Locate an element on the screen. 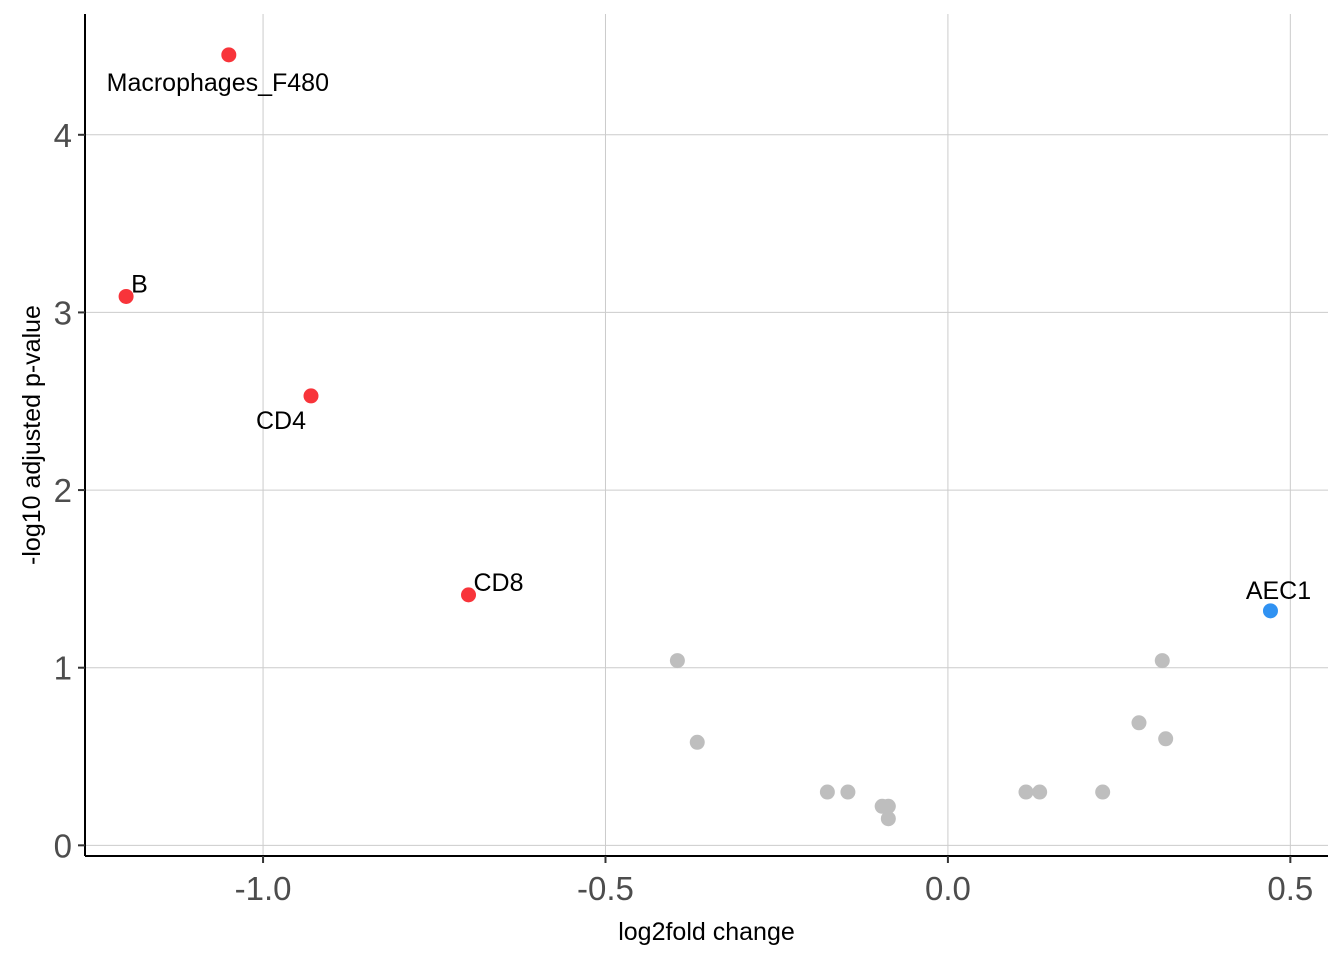 Image resolution: width=1344 pixels, height=960 pixels. x-axis-ticks: -1.0 -0.5 0.0 0.5 is located at coordinates (774, 881).